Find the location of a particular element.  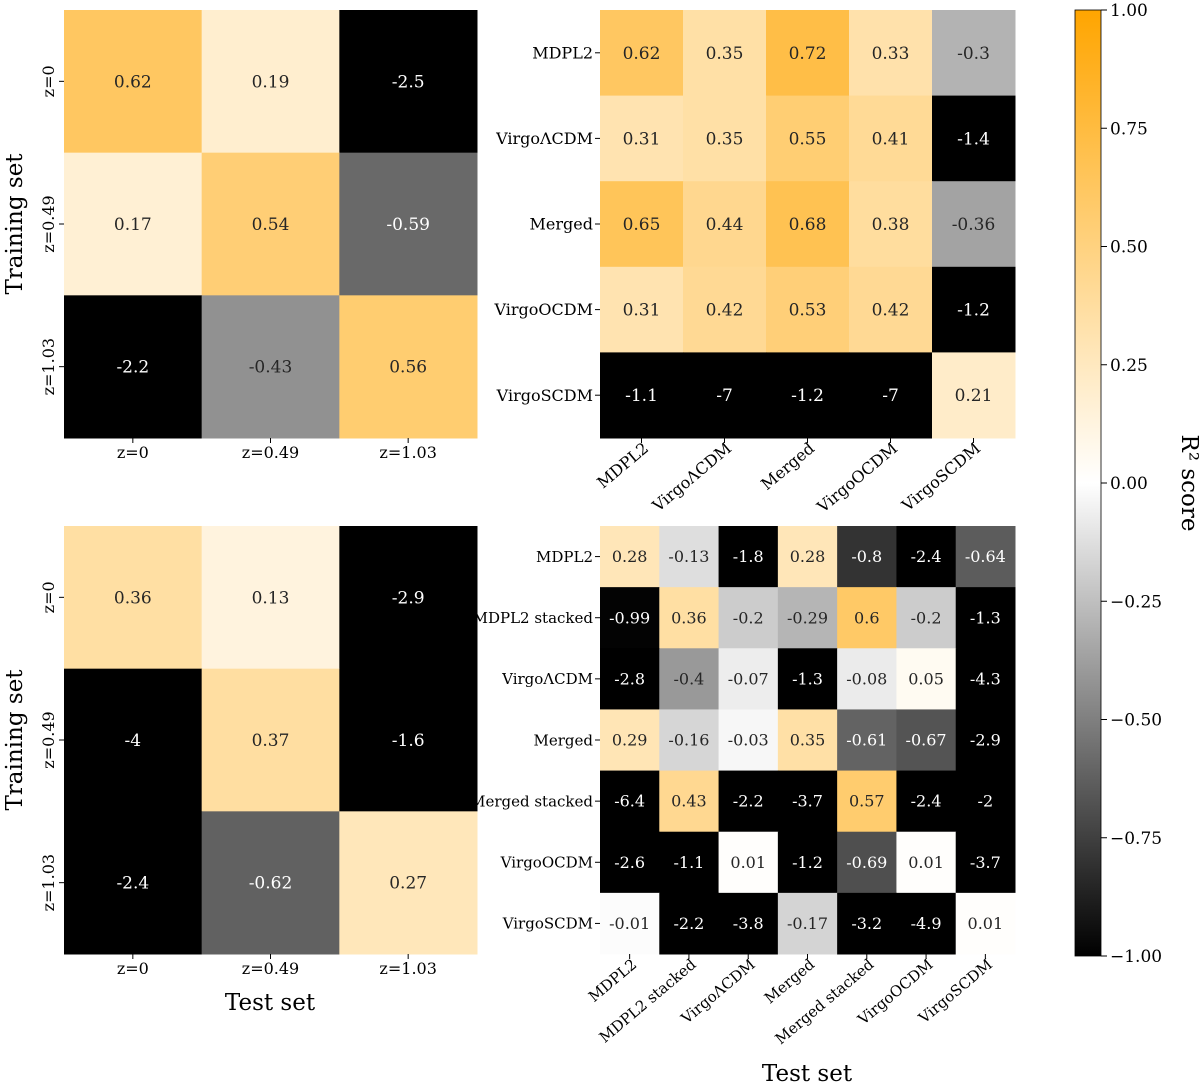

cell-value-label: -2.8 is located at coordinates (629, 678).